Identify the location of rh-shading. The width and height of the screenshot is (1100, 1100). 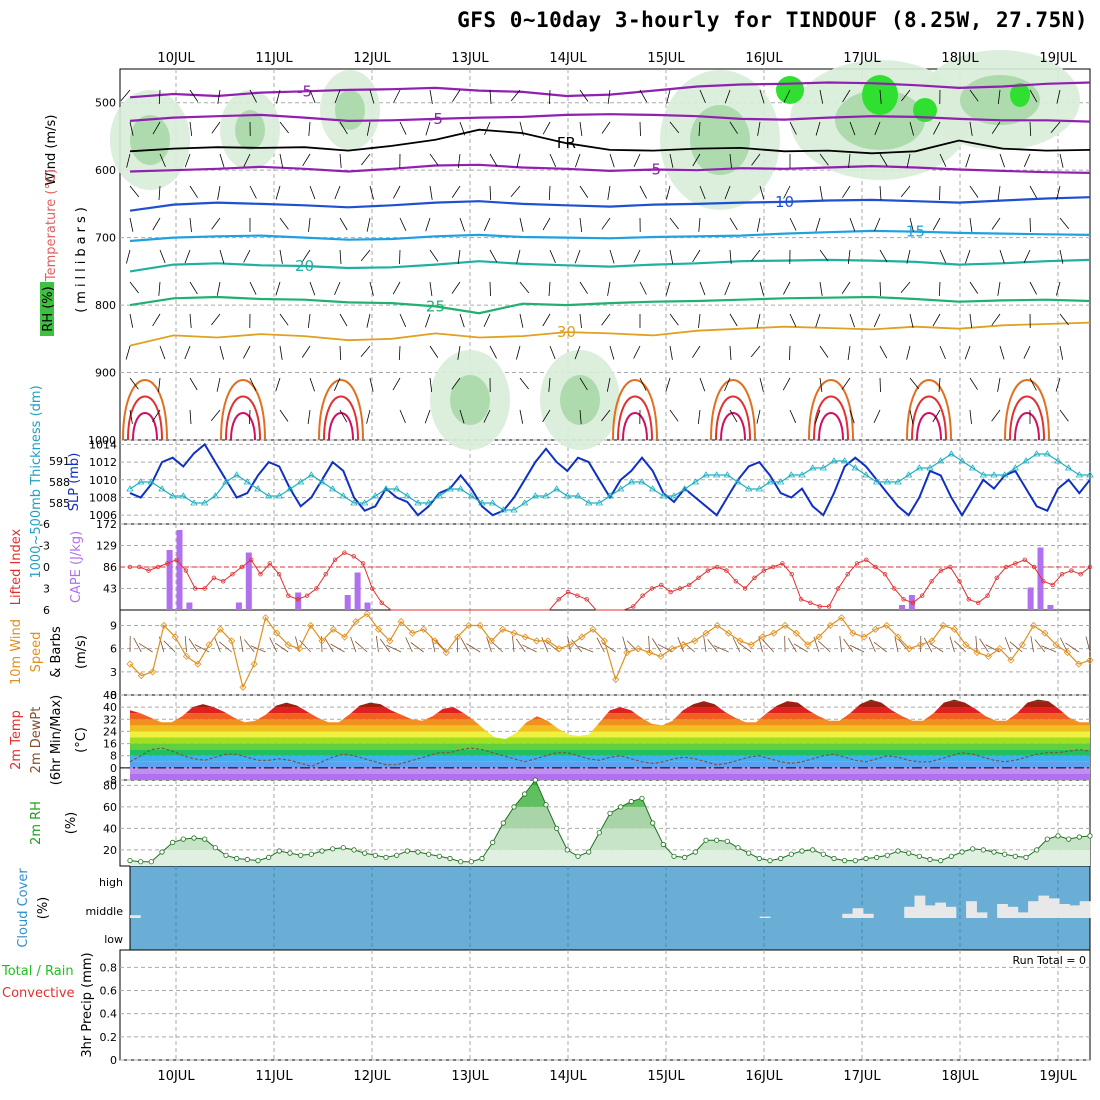
(350, 110).